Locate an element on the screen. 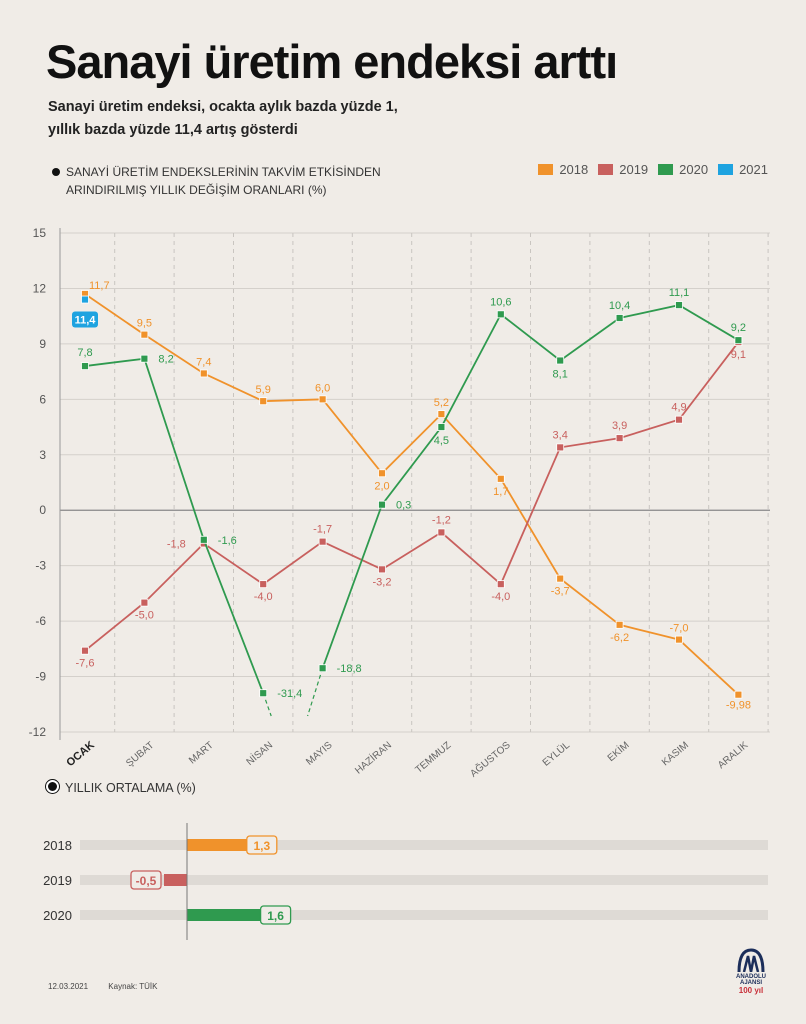  data-label-2020: 11,1 is located at coordinates (679, 293).